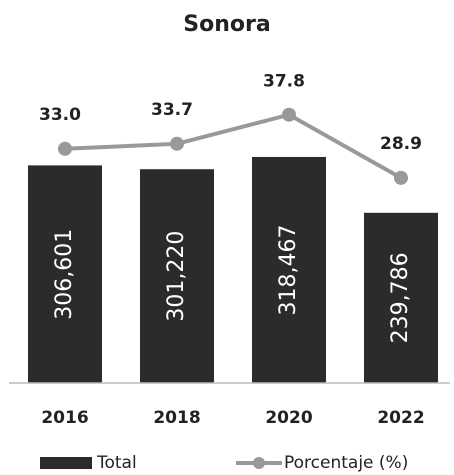  Describe the element at coordinates (64, 418) in the screenshot. I see `x-tick-label: 2016` at that location.